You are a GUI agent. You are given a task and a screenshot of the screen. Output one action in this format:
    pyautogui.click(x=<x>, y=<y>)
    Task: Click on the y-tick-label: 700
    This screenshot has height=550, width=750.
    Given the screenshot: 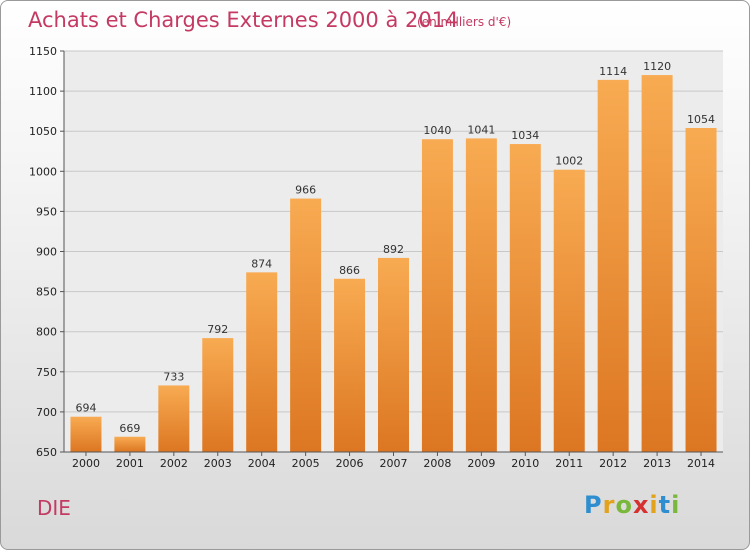 What is the action you would take?
    pyautogui.click(x=46, y=412)
    